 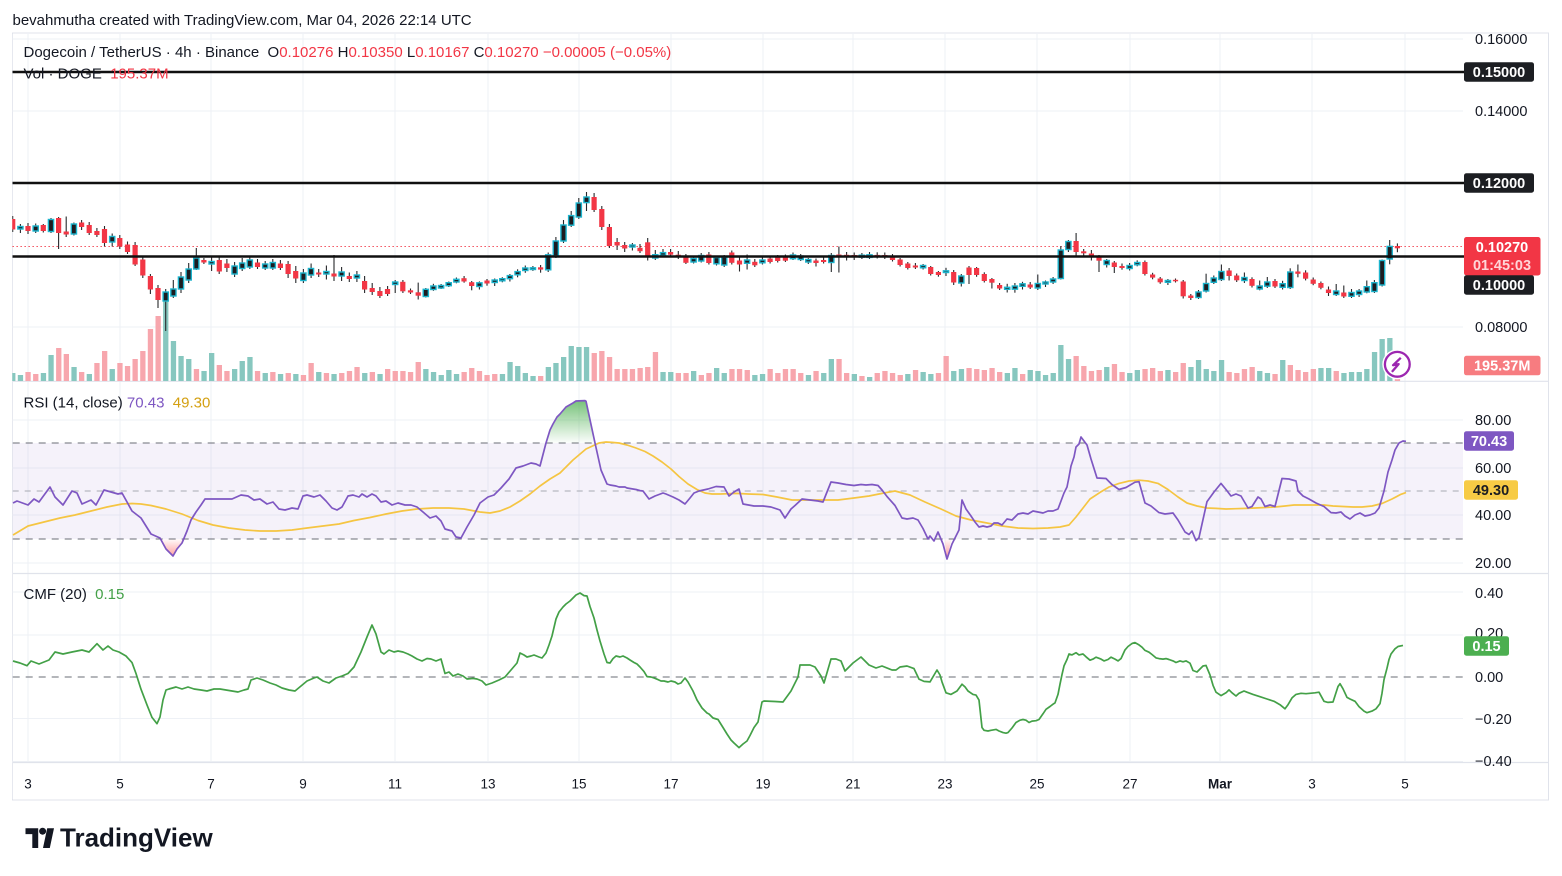 I want to click on svg-text: CMF (20) 0.15, so click(x=74, y=594).